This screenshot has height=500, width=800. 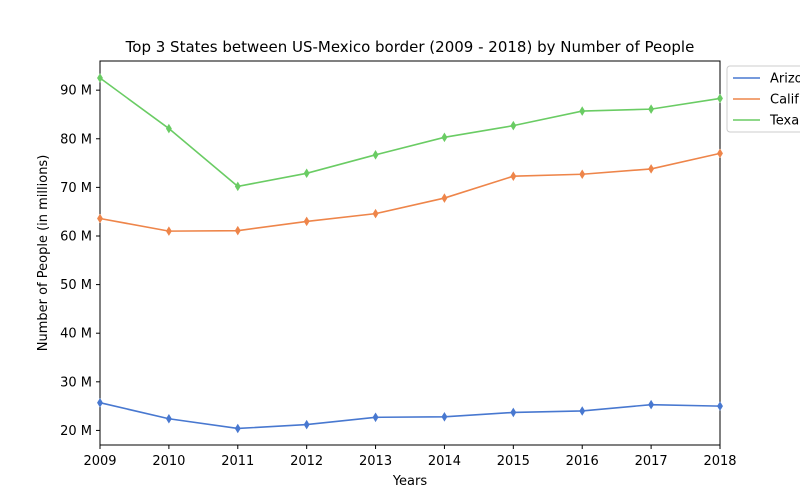 What do you see at coordinates (76, 431) in the screenshot?
I see `y-tick-label: 20 M` at bounding box center [76, 431].